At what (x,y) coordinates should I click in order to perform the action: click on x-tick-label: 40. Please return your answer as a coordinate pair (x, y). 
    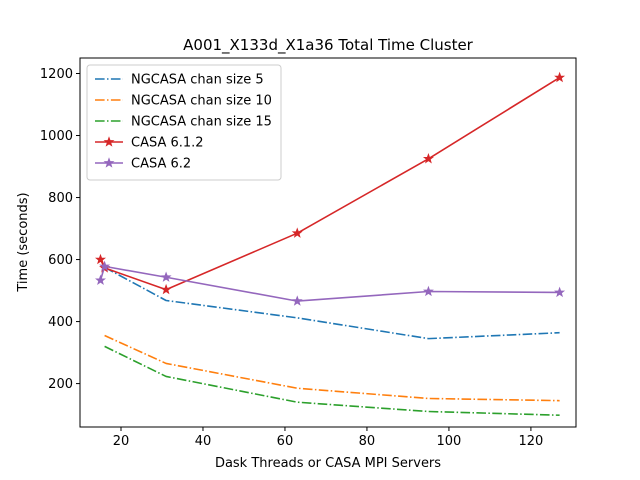
    Looking at the image, I should click on (203, 441).